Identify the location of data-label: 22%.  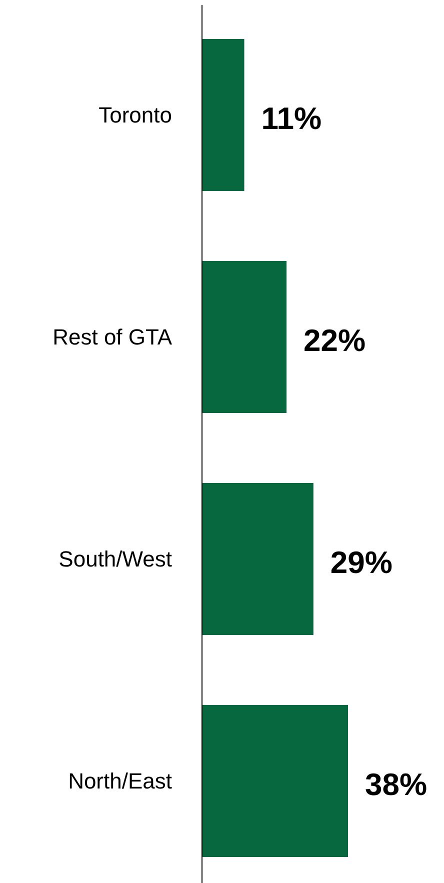
(335, 340).